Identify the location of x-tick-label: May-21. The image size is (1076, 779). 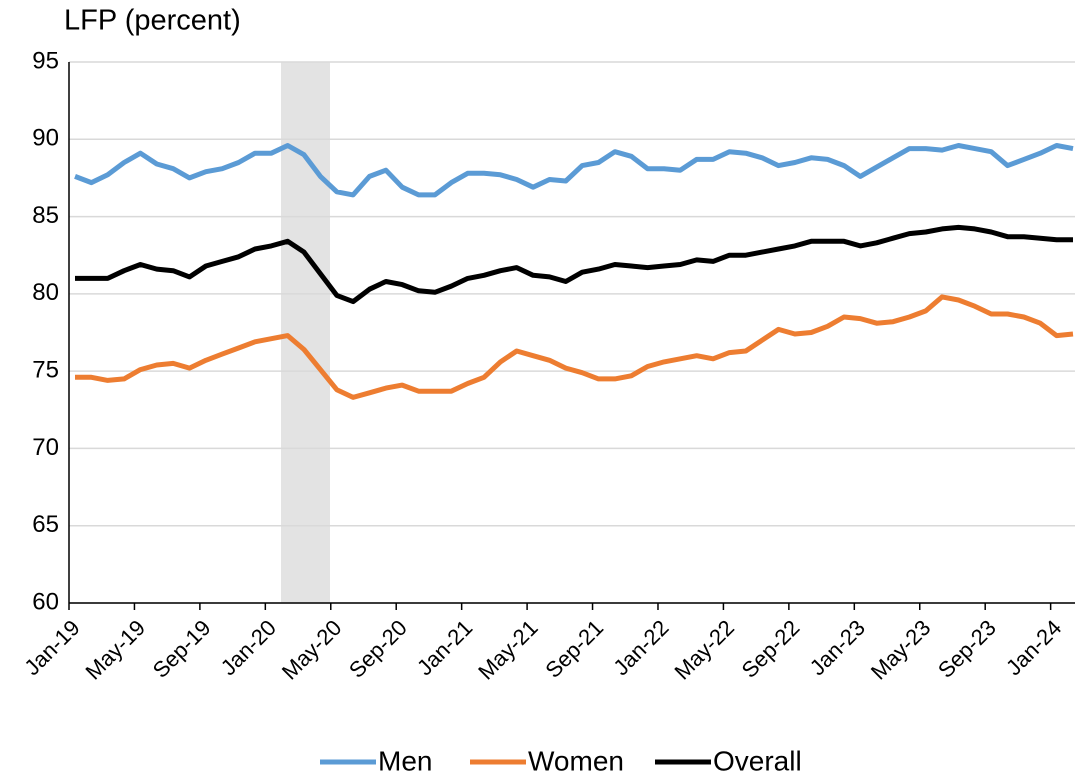
(508, 650).